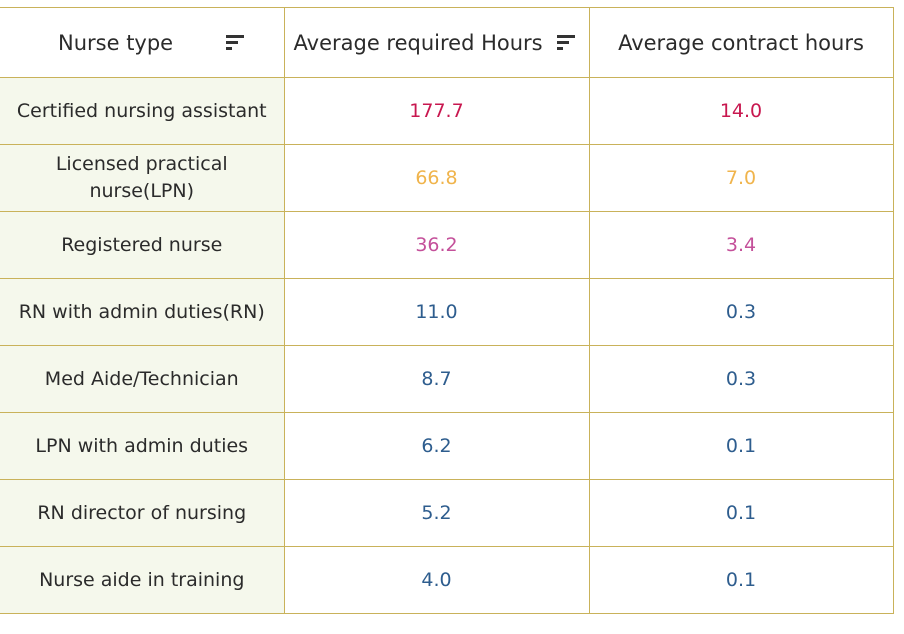 This screenshot has width=904, height=634. I want to click on nurse-type-cell: Nurse aide in training, so click(142, 580).